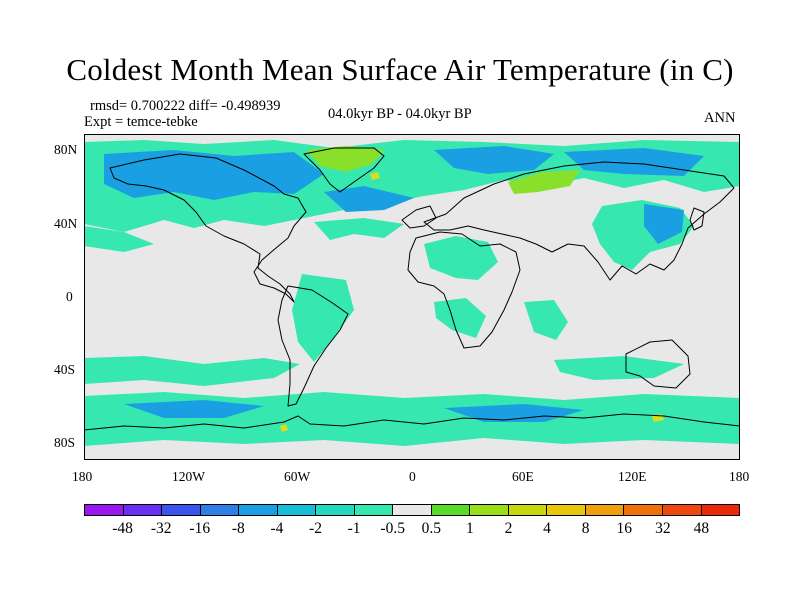 This screenshot has width=800, height=600. Describe the element at coordinates (277, 528) in the screenshot. I see `colorbar-label: -4` at that location.